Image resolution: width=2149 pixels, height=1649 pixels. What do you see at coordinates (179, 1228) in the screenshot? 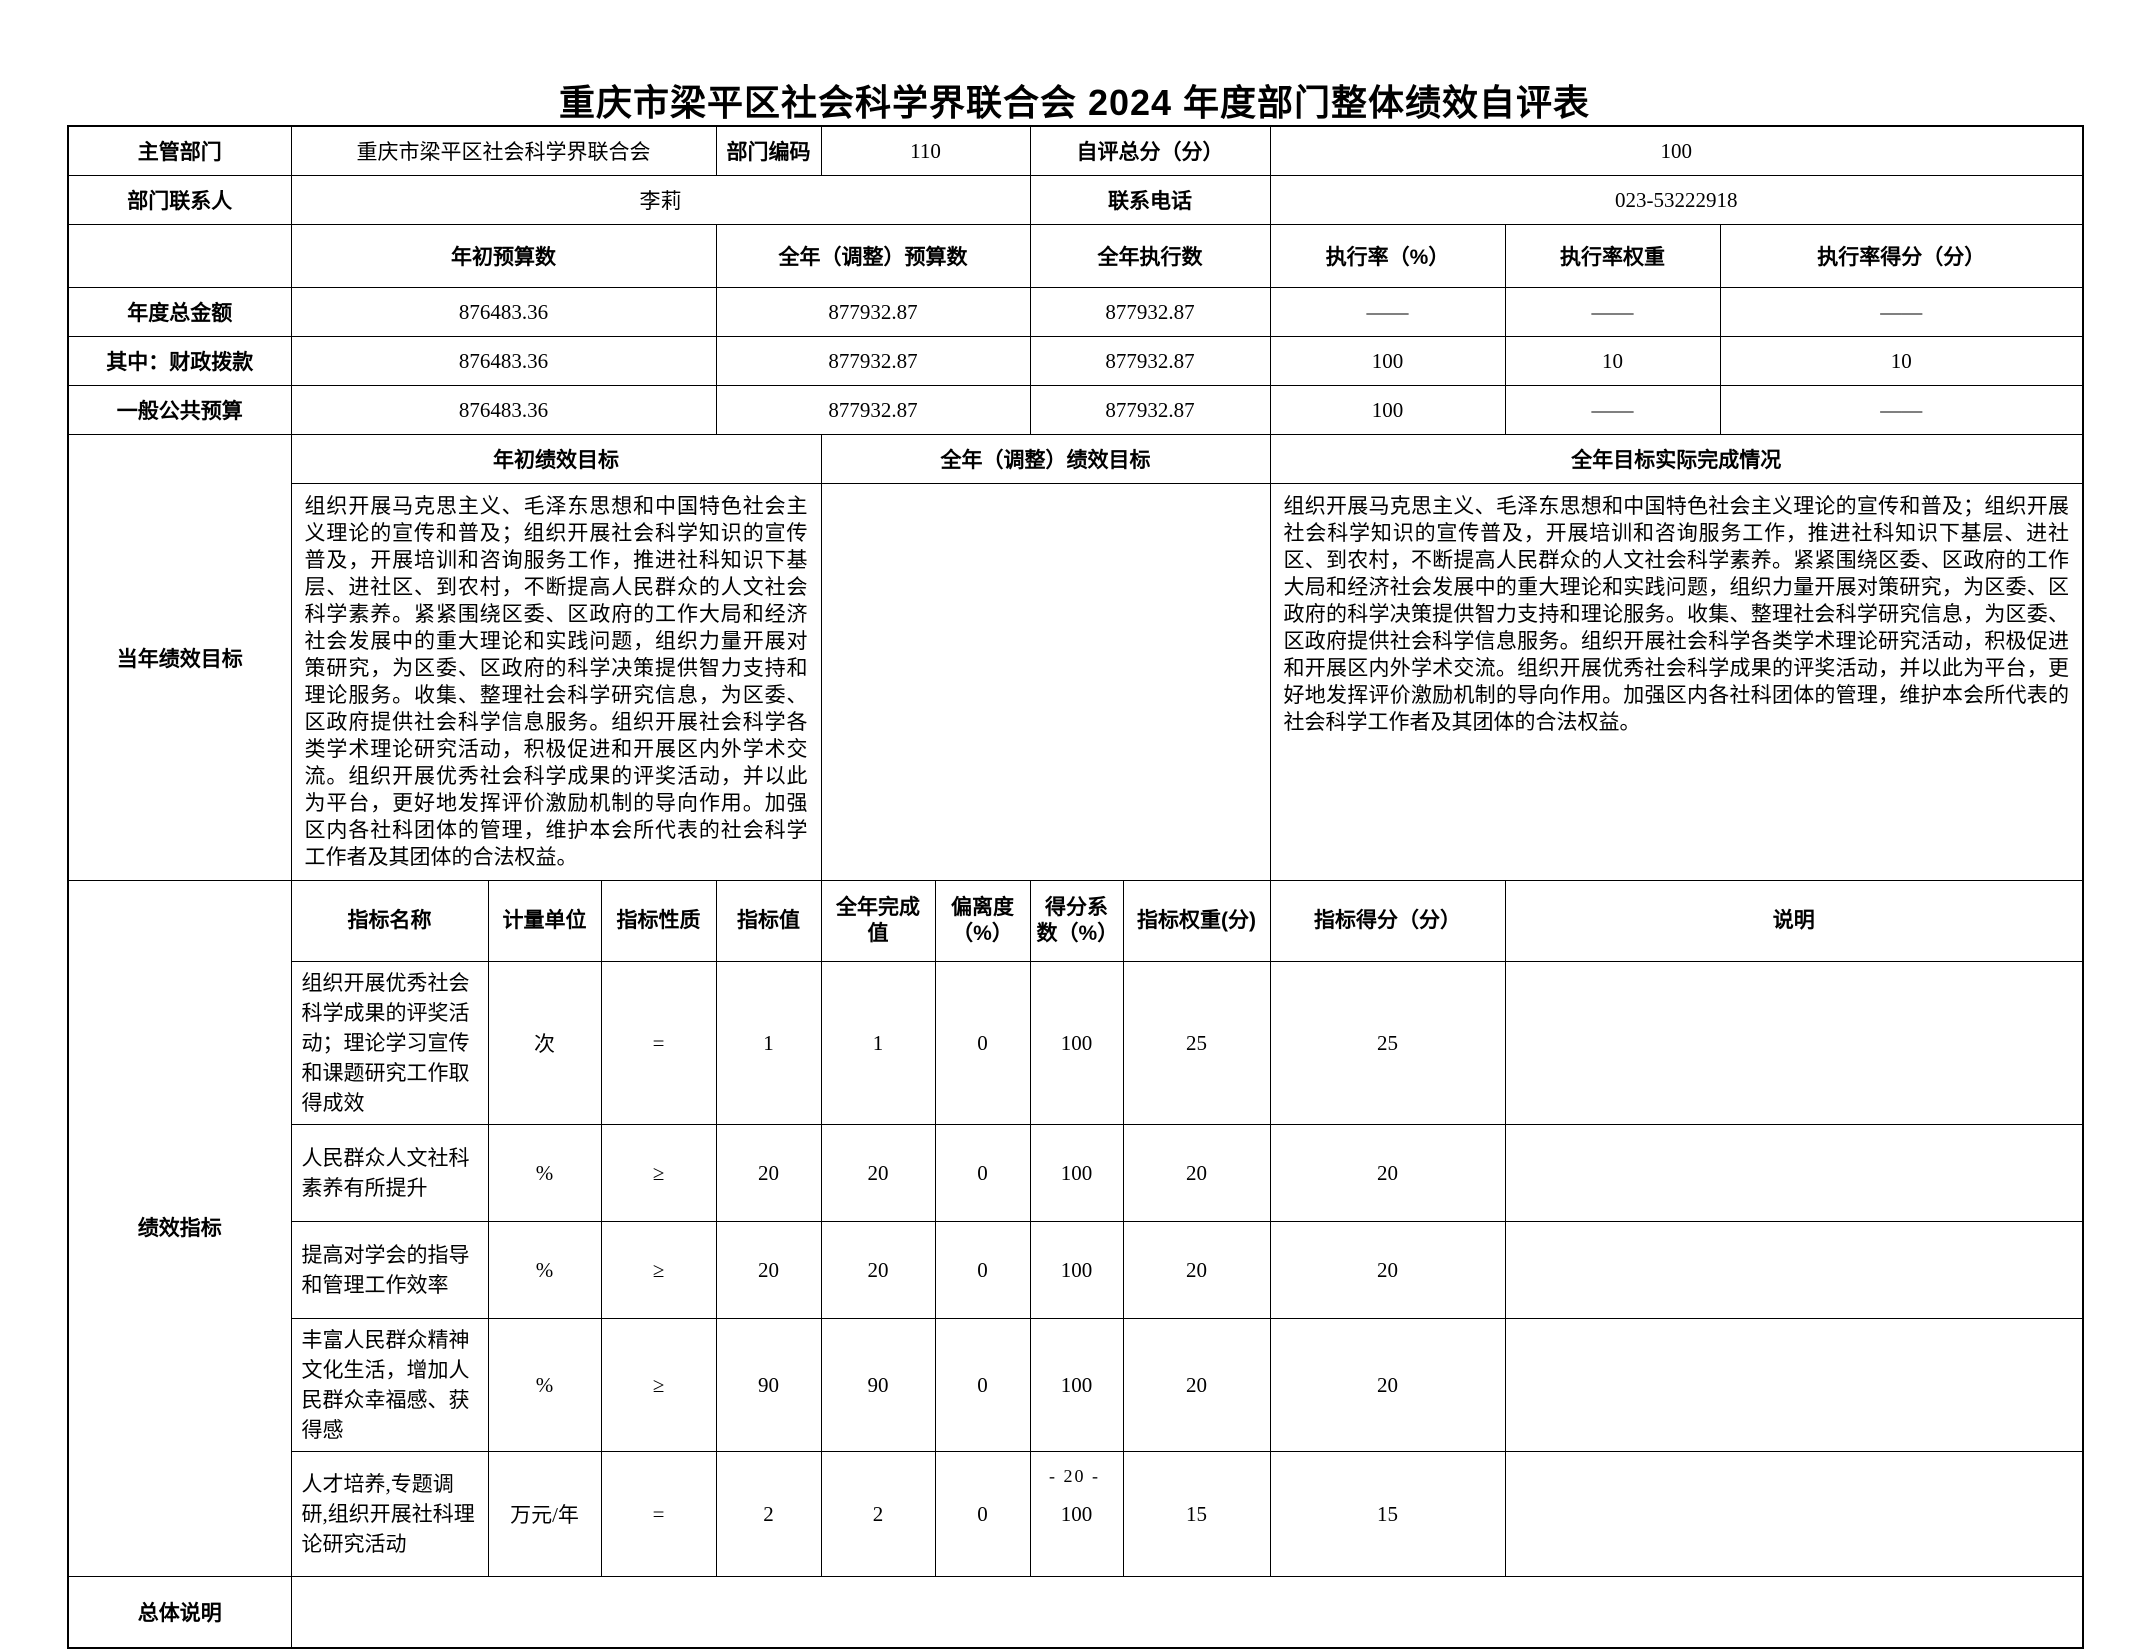
I see `indicators-section-label: 绩效指标` at bounding box center [179, 1228].